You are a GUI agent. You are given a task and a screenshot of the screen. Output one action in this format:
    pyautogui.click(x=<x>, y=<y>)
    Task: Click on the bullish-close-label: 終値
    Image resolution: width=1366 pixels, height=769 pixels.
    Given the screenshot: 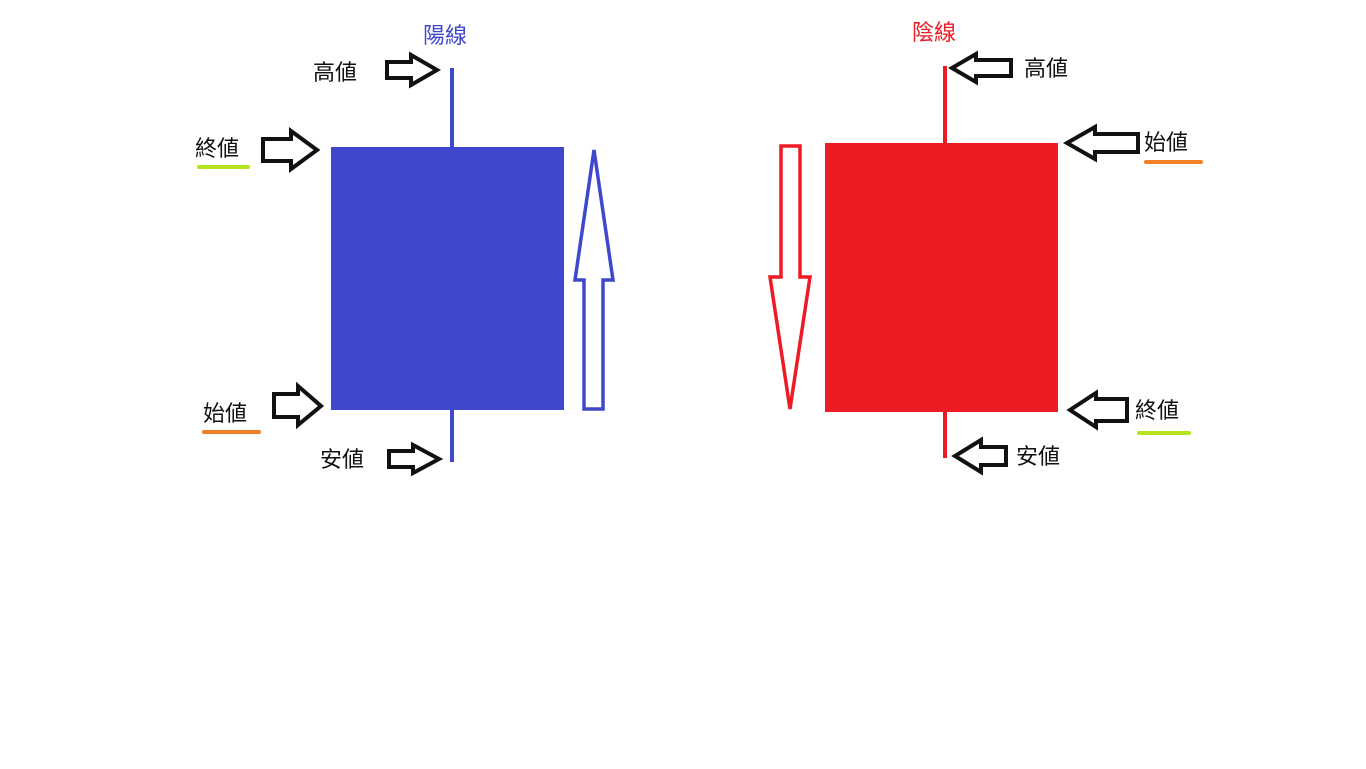 What is the action you would take?
    pyautogui.click(x=217, y=149)
    